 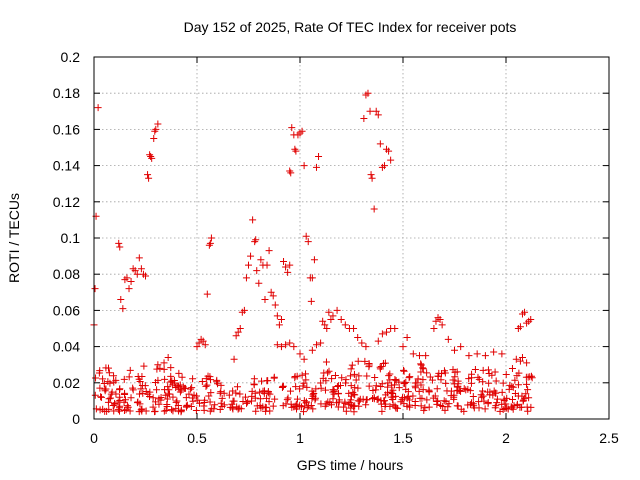 I want to click on y-tick-label: 0.2, so click(x=71, y=57).